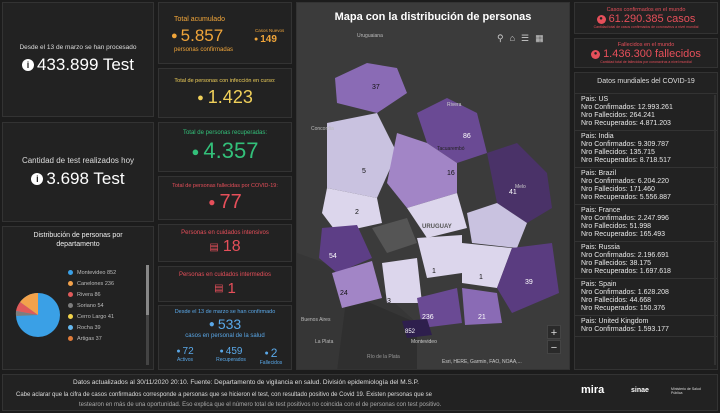  I want to click on region-colonia, so click(357, 284).